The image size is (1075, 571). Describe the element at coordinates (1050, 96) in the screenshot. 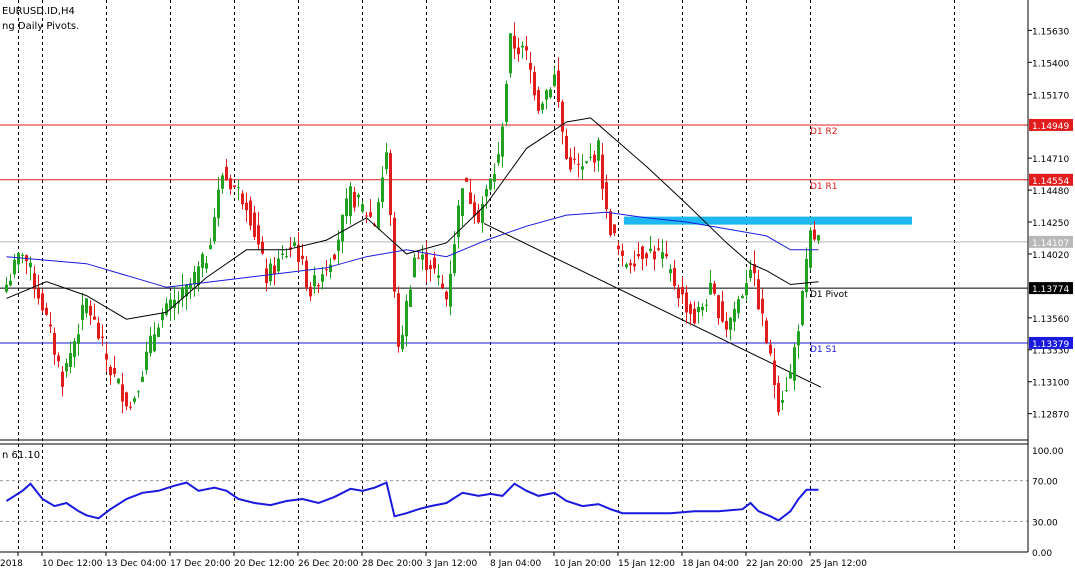

I see `price-tick-label: 1.15170` at that location.